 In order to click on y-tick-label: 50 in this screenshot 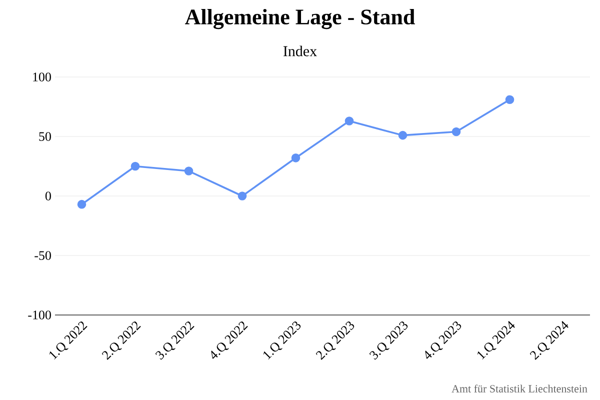, I will do `click(45, 136)`.